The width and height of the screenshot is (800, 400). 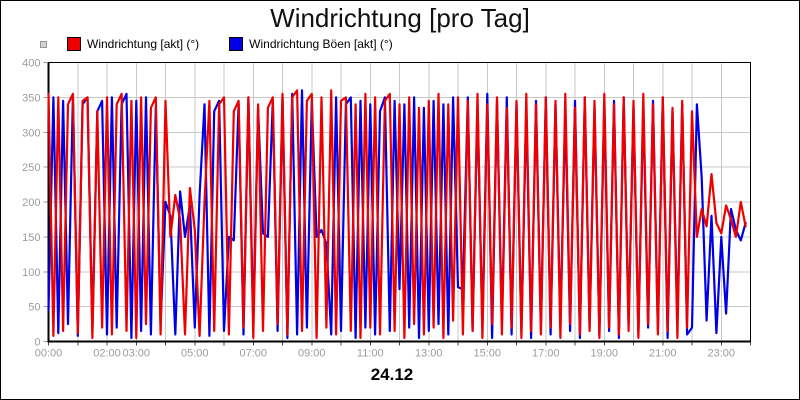 I want to click on y-tick-label: 300, so click(x=31, y=133).